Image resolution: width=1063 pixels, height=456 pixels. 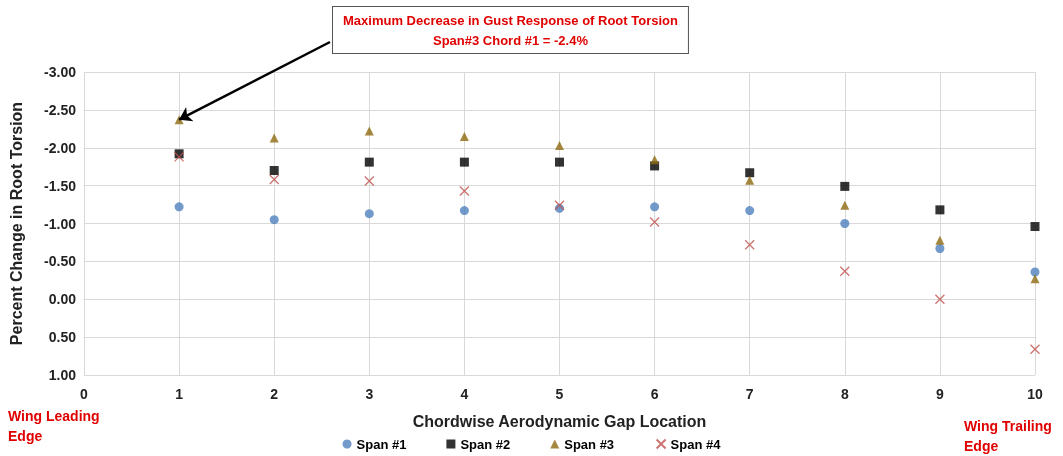 What do you see at coordinates (940, 394) in the screenshot?
I see `x-tick-label: 9` at bounding box center [940, 394].